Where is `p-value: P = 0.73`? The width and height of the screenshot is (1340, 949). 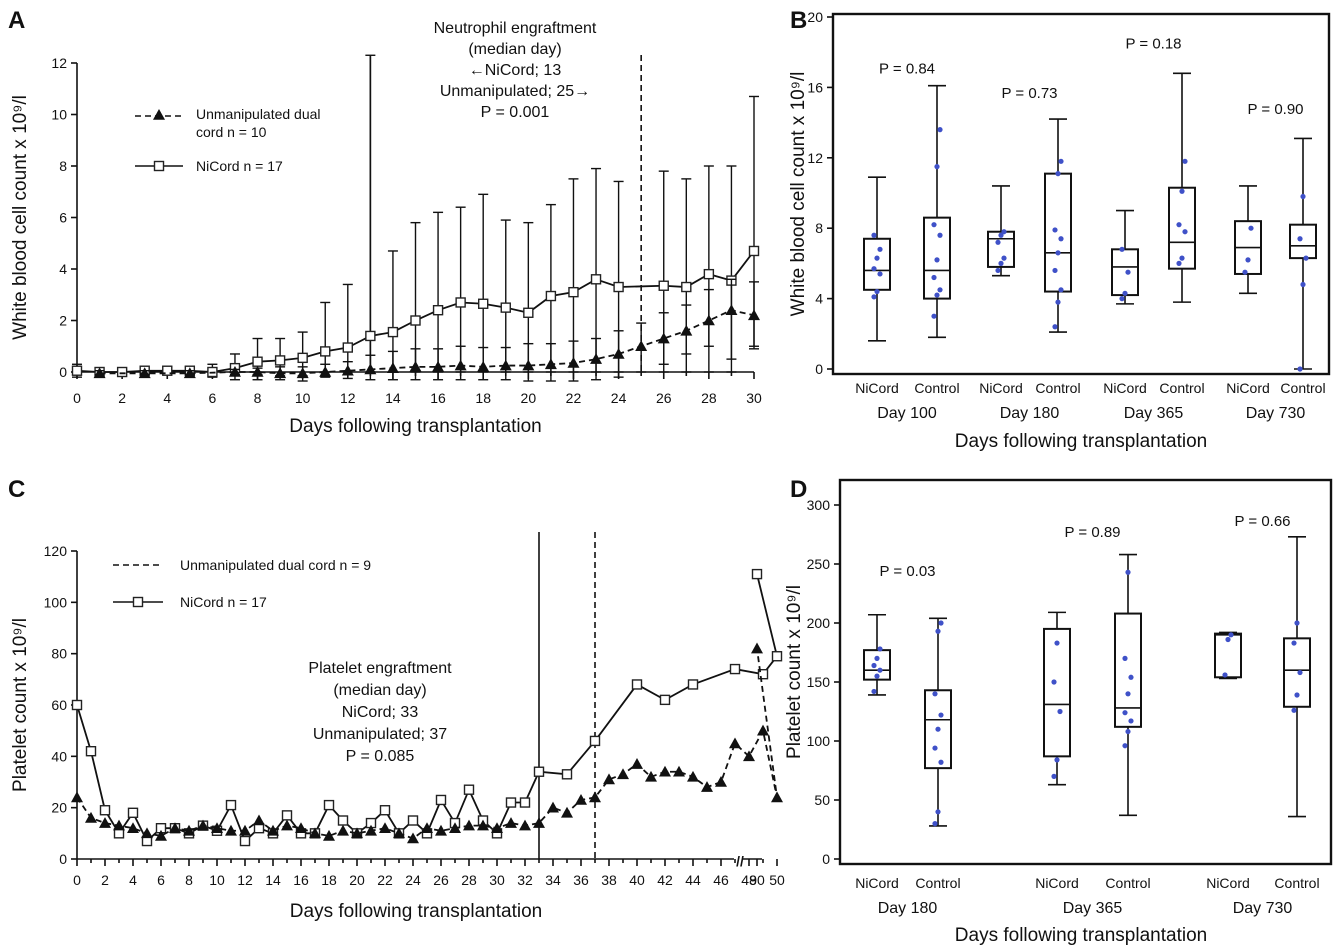 p-value: P = 0.73 is located at coordinates (1029, 93).